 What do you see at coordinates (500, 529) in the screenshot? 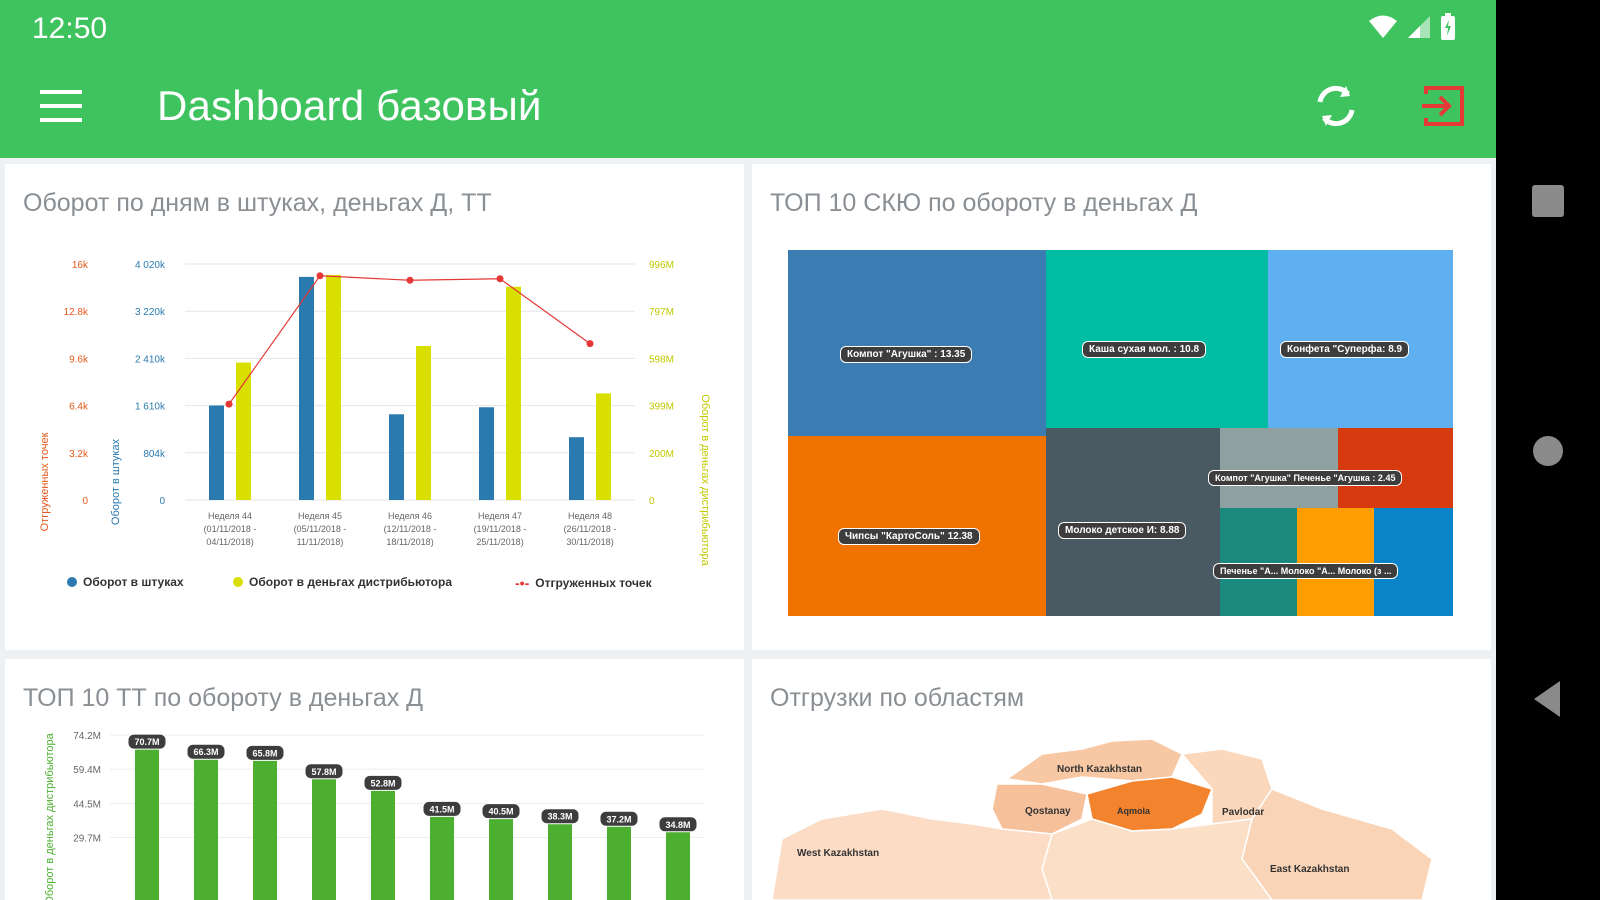
I see `category-label: (19/11/2018 -` at bounding box center [500, 529].